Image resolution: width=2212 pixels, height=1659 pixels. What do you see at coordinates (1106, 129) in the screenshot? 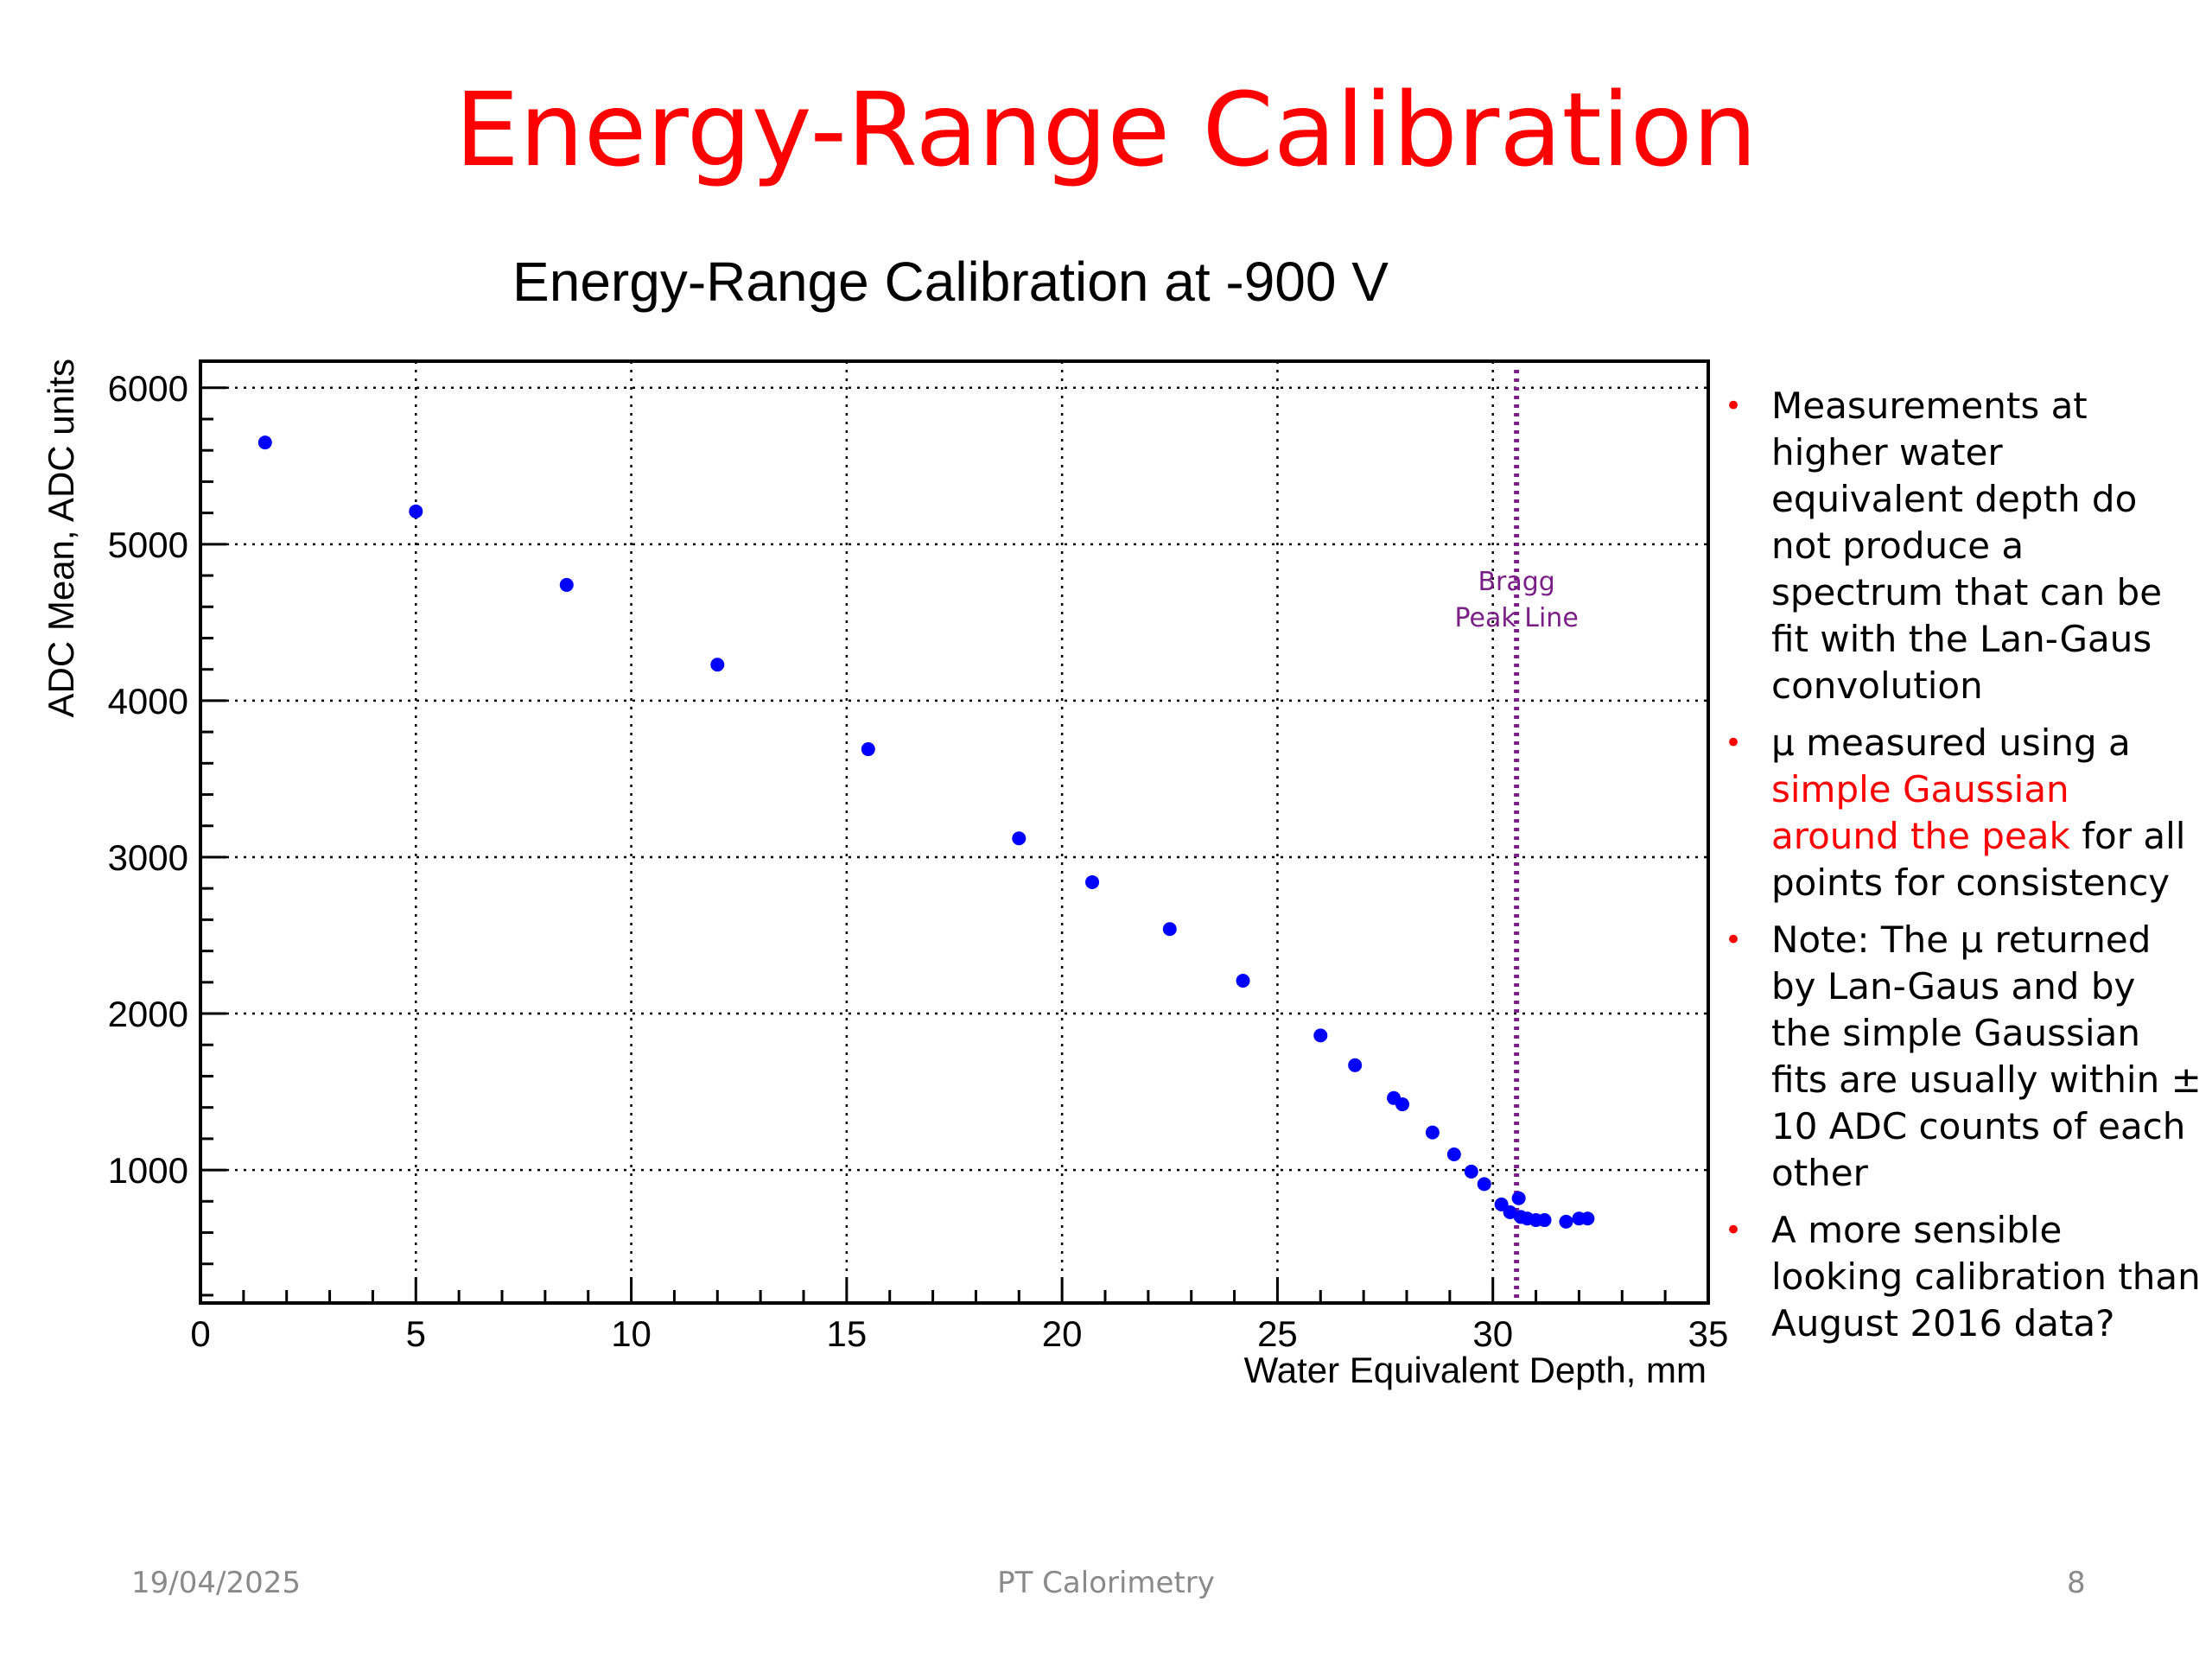
I see `slide-title: Energy-Range Calibration` at bounding box center [1106, 129].